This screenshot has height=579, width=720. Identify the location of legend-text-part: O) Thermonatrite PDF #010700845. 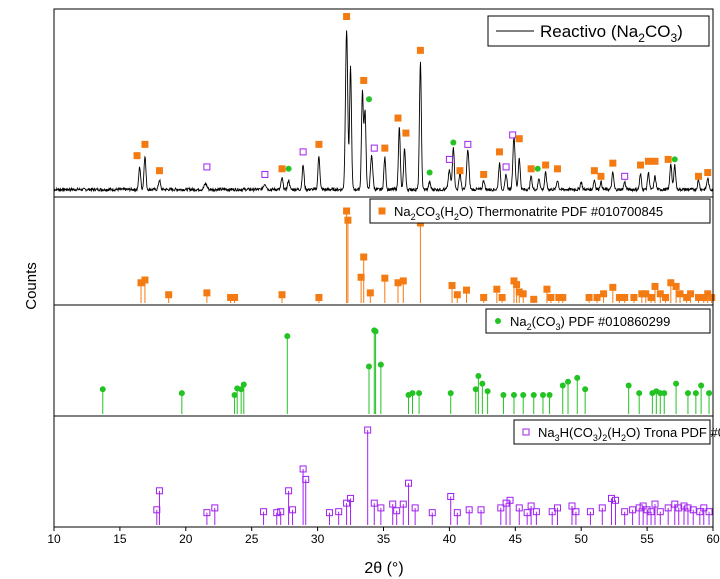
(561, 211).